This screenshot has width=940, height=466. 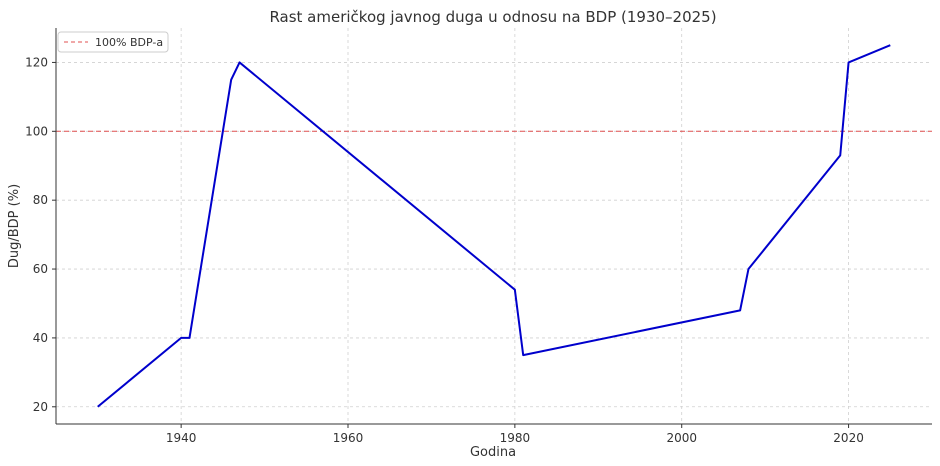 I want to click on y-axis-label: Dug/BDP (%), so click(x=14, y=226).